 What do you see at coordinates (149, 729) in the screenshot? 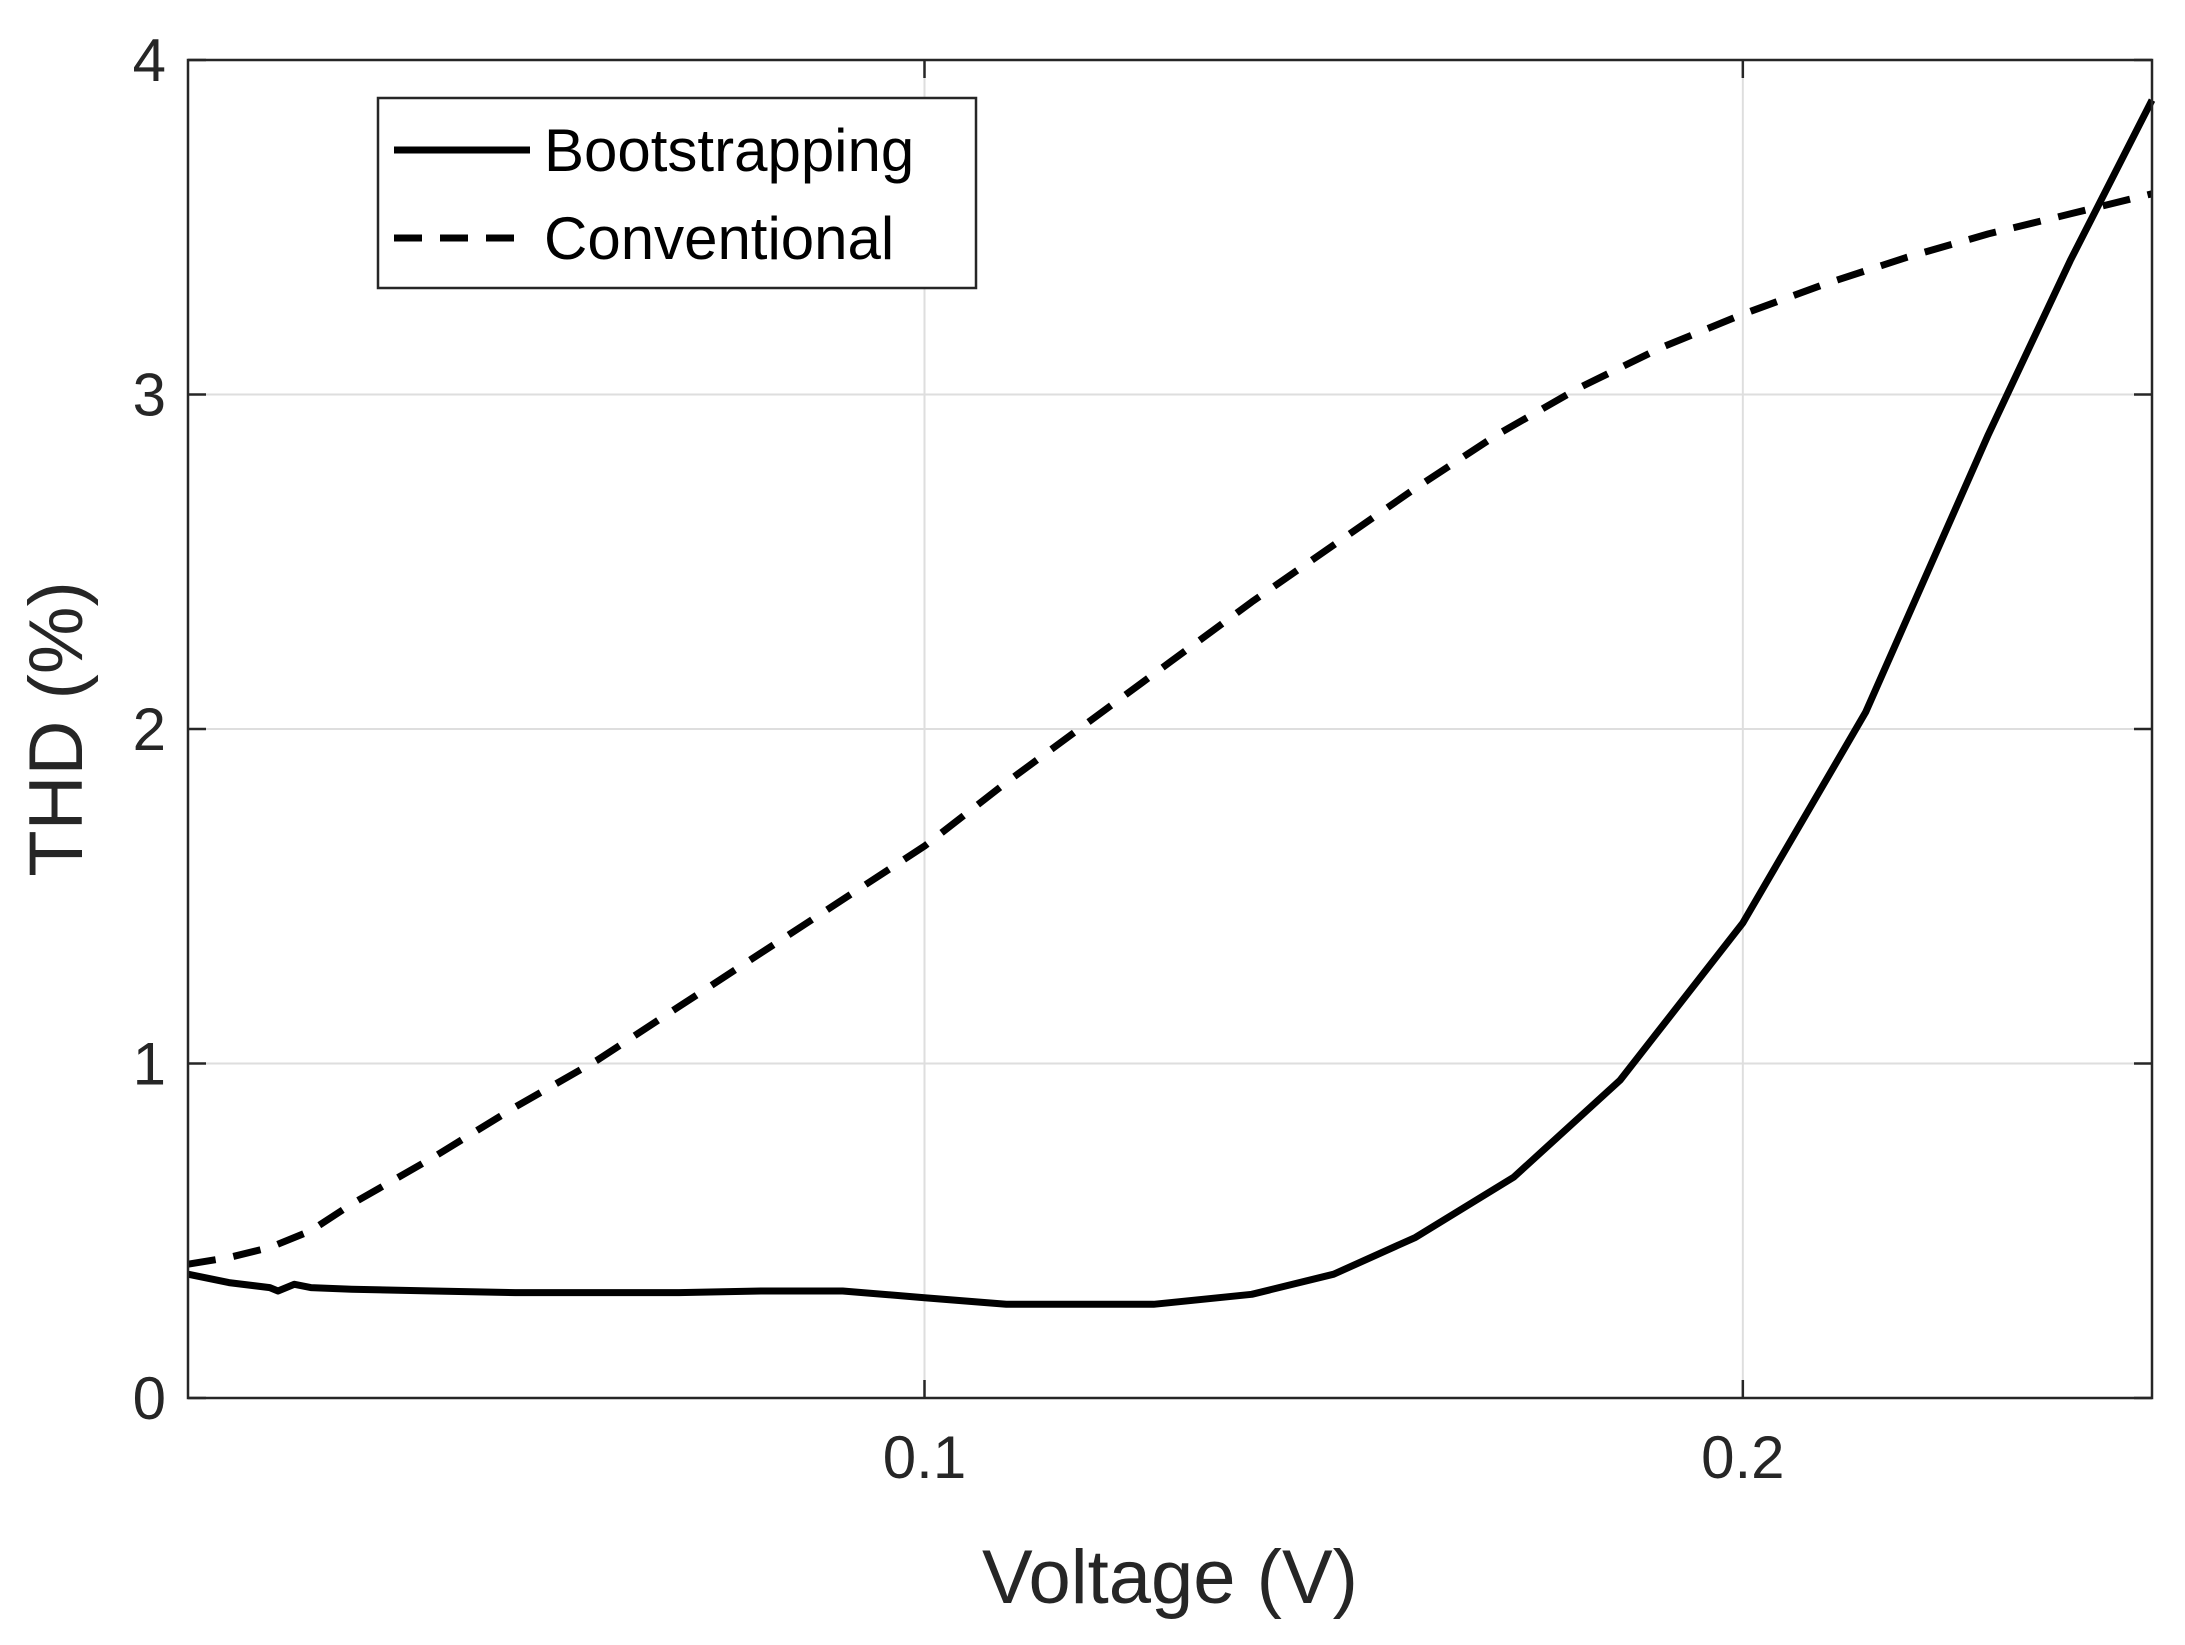
I see `y-tick-label: 2` at bounding box center [149, 729].